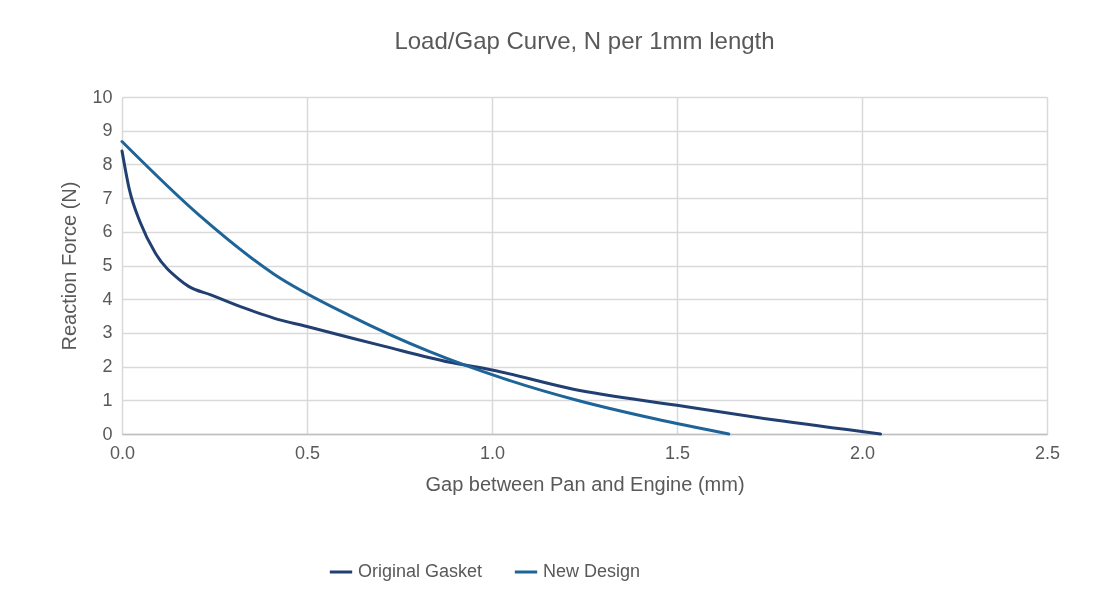  What do you see at coordinates (107, 163) in the screenshot?
I see `y-tick-label: 8` at bounding box center [107, 163].